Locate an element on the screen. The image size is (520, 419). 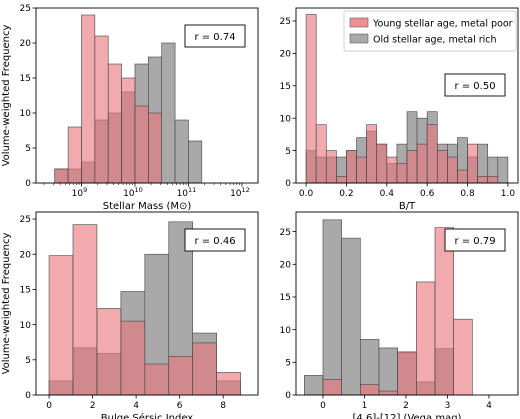
legend-label: Old stellar age, metal rich is located at coordinates (435, 40).